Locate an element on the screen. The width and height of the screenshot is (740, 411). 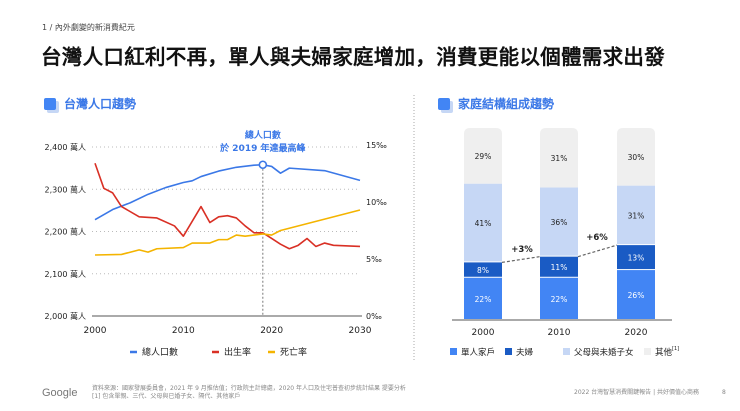
section-kicker: 1 / 內外劇變的新消費紀元 is located at coordinates (88, 27).